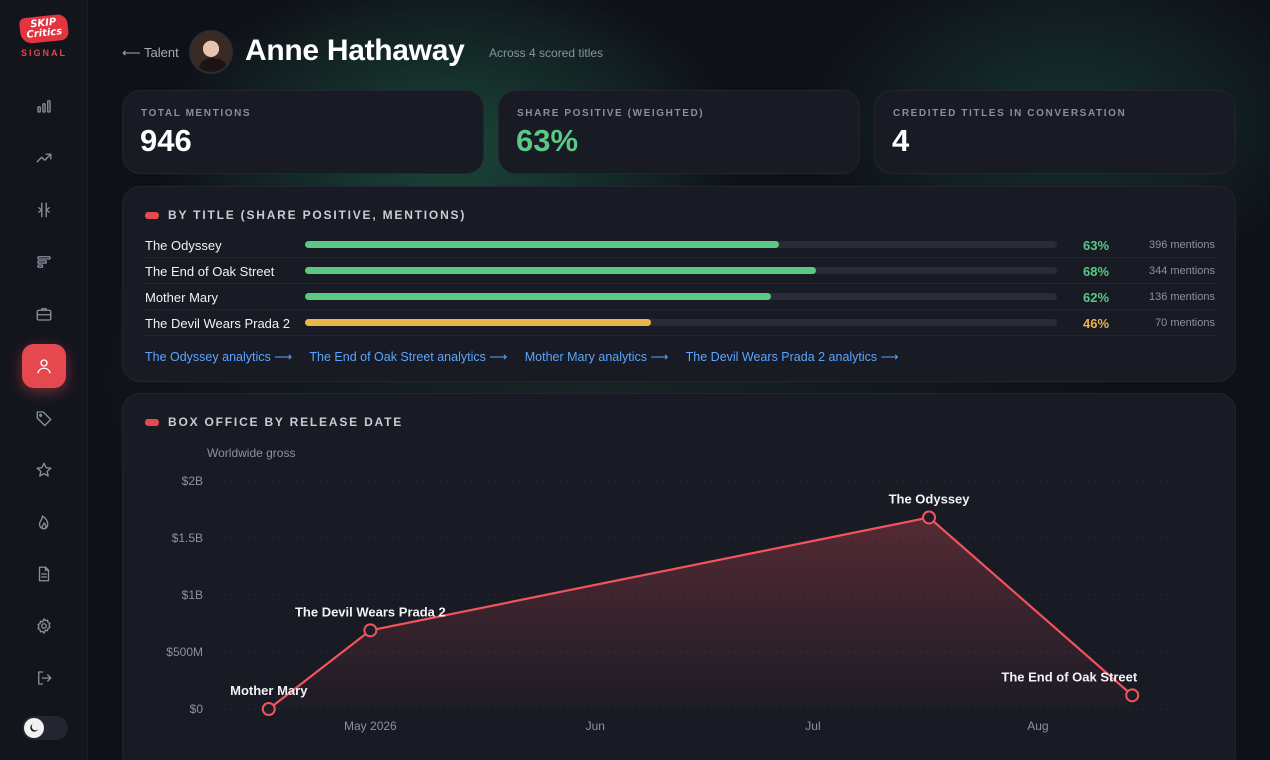 Image resolution: width=1270 pixels, height=760 pixels. What do you see at coordinates (44, 33) in the screenshot?
I see `logo-bottom-text: Critics` at bounding box center [44, 33].